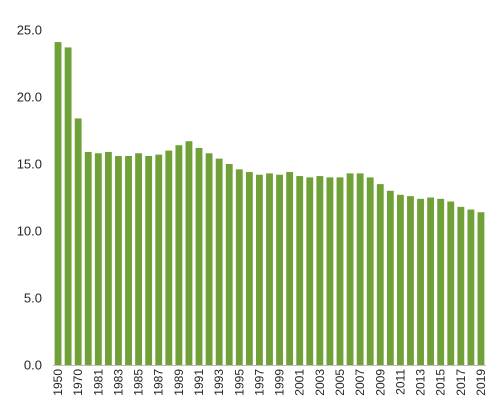 Image resolution: width=500 pixels, height=418 pixels. What do you see at coordinates (280, 382) in the screenshot?
I see `x-tick-label: 1999` at bounding box center [280, 382].